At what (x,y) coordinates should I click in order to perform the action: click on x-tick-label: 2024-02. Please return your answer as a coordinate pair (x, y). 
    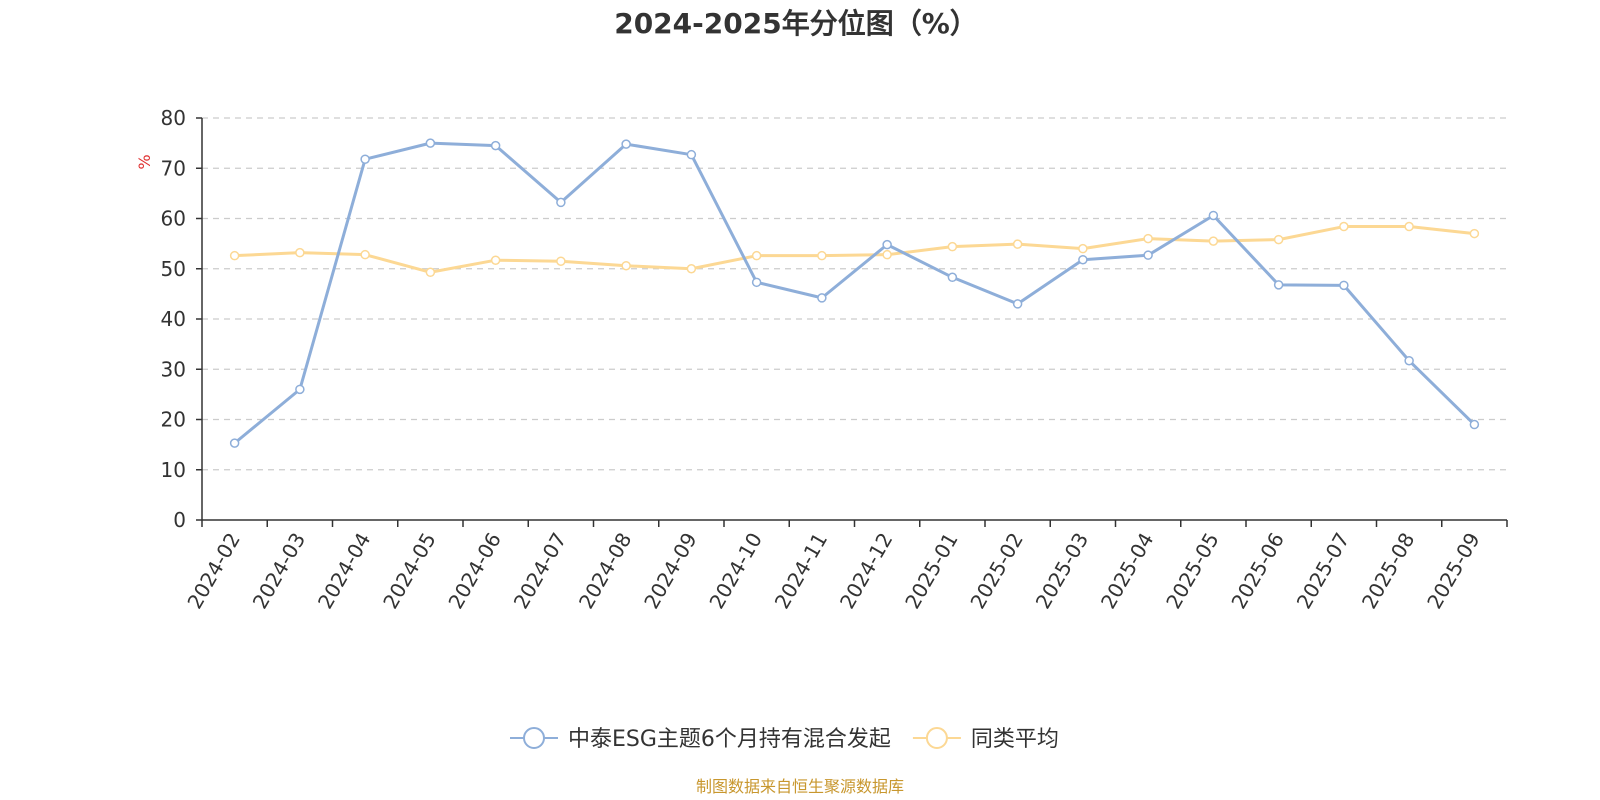
    Looking at the image, I should click on (213, 571).